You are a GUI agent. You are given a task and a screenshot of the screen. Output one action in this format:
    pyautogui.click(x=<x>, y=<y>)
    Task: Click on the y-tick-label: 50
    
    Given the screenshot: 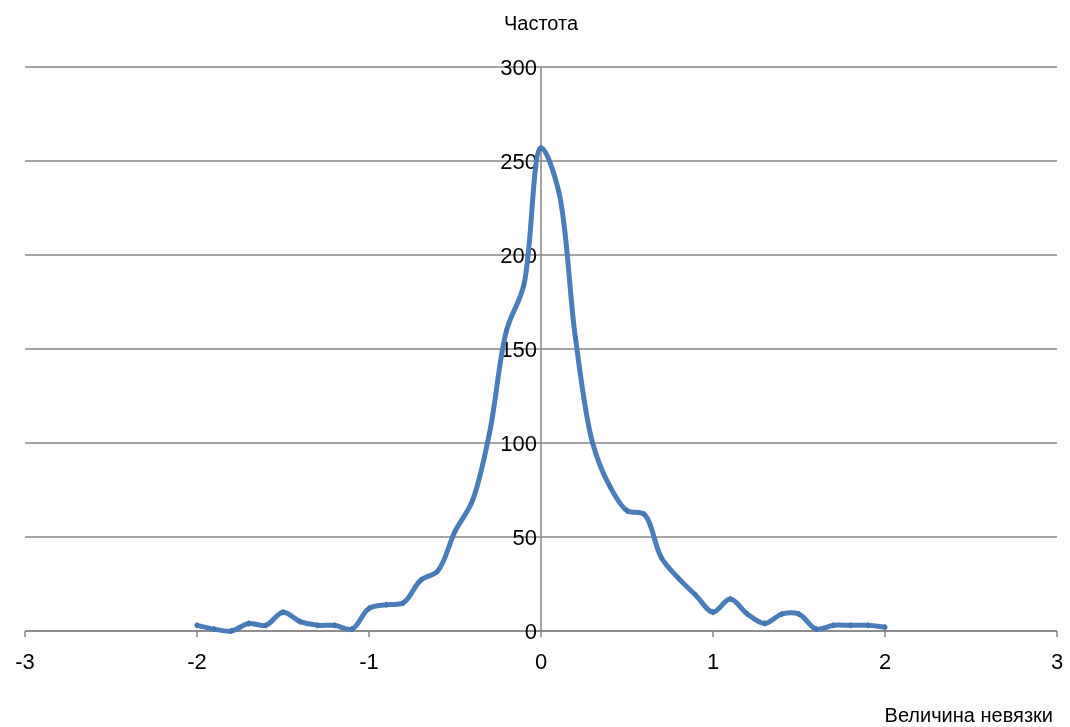 What is the action you would take?
    pyautogui.click(x=524, y=537)
    